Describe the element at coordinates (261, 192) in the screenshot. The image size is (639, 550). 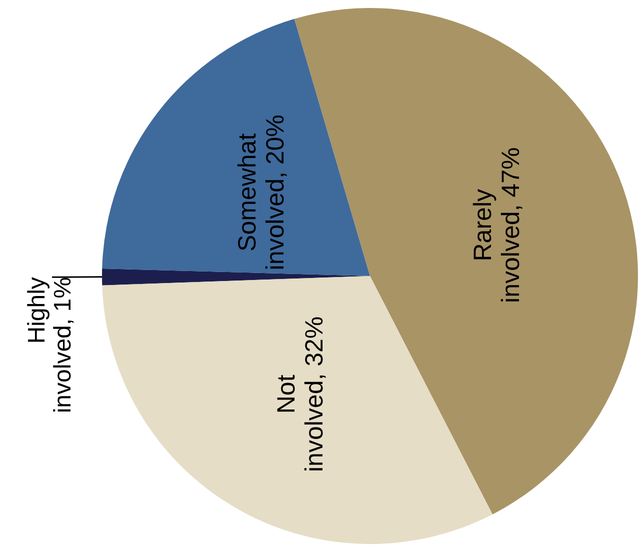
I see `slice-label: Somewhat involved, 20%` at that location.